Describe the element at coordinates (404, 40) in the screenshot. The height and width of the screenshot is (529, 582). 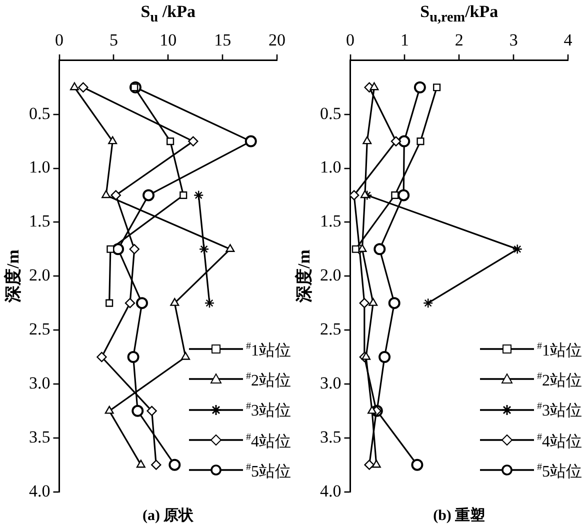
I see `x-tick-label: 1` at that location.